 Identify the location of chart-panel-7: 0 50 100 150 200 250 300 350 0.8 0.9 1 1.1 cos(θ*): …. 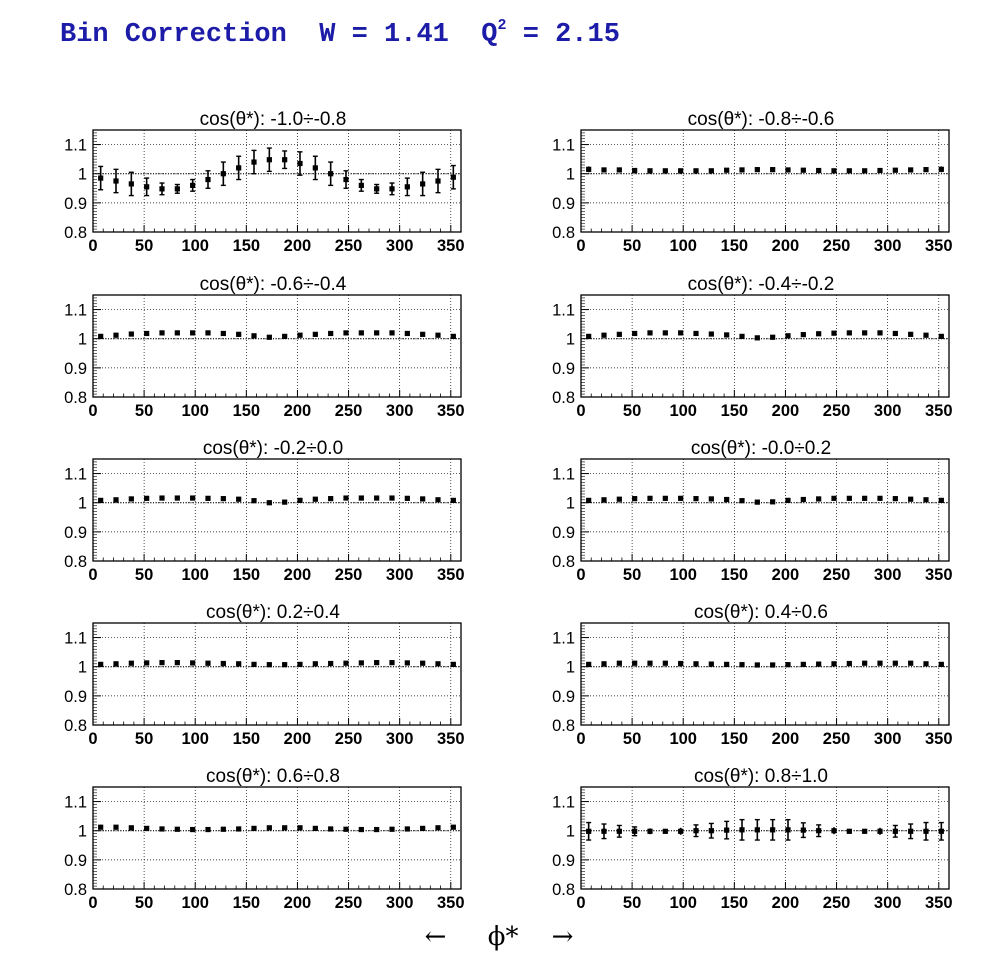
(264, 675).